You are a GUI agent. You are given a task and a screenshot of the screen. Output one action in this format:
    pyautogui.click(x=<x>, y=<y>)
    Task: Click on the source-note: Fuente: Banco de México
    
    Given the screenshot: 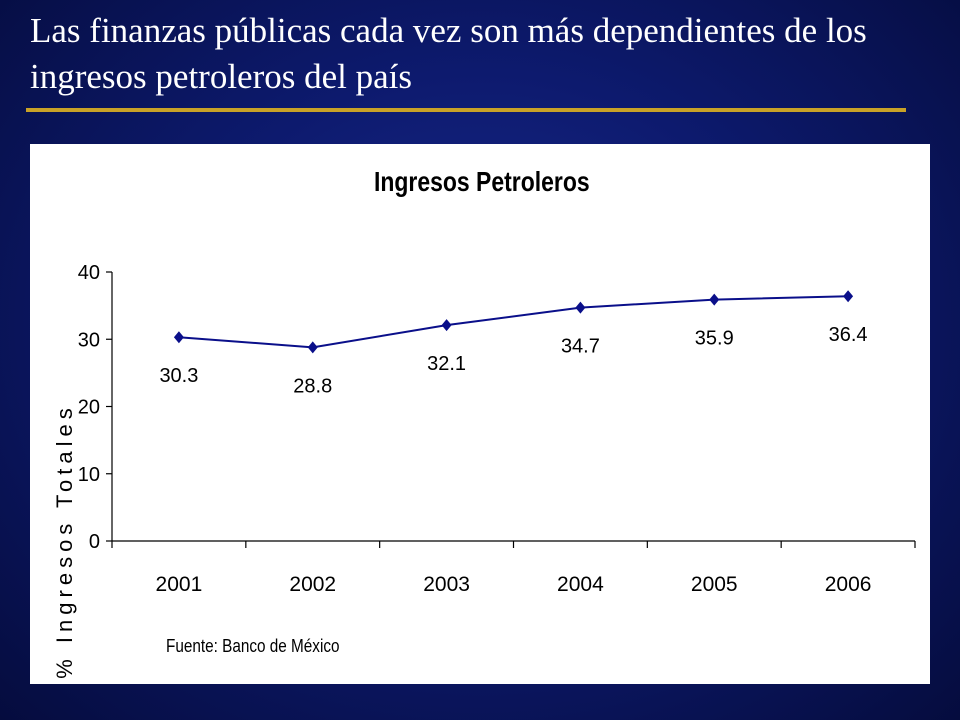 What is the action you would take?
    pyautogui.click(x=253, y=646)
    